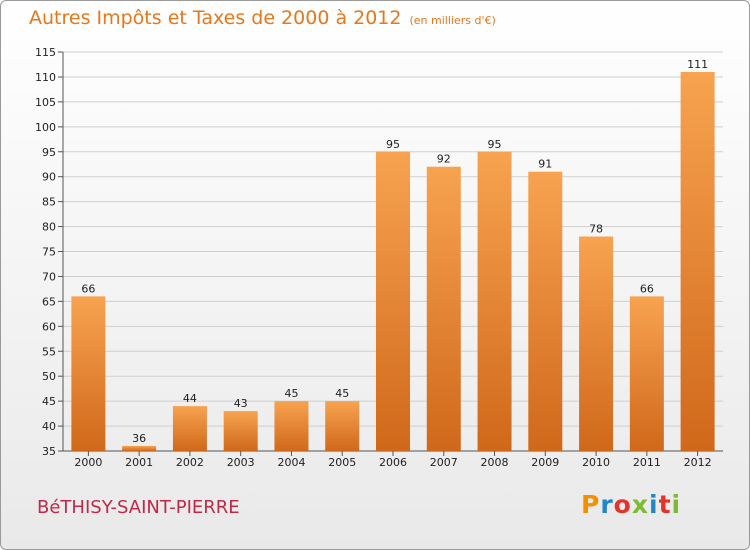 The image size is (750, 550). I want to click on y-tick-label: 100, so click(45, 127).